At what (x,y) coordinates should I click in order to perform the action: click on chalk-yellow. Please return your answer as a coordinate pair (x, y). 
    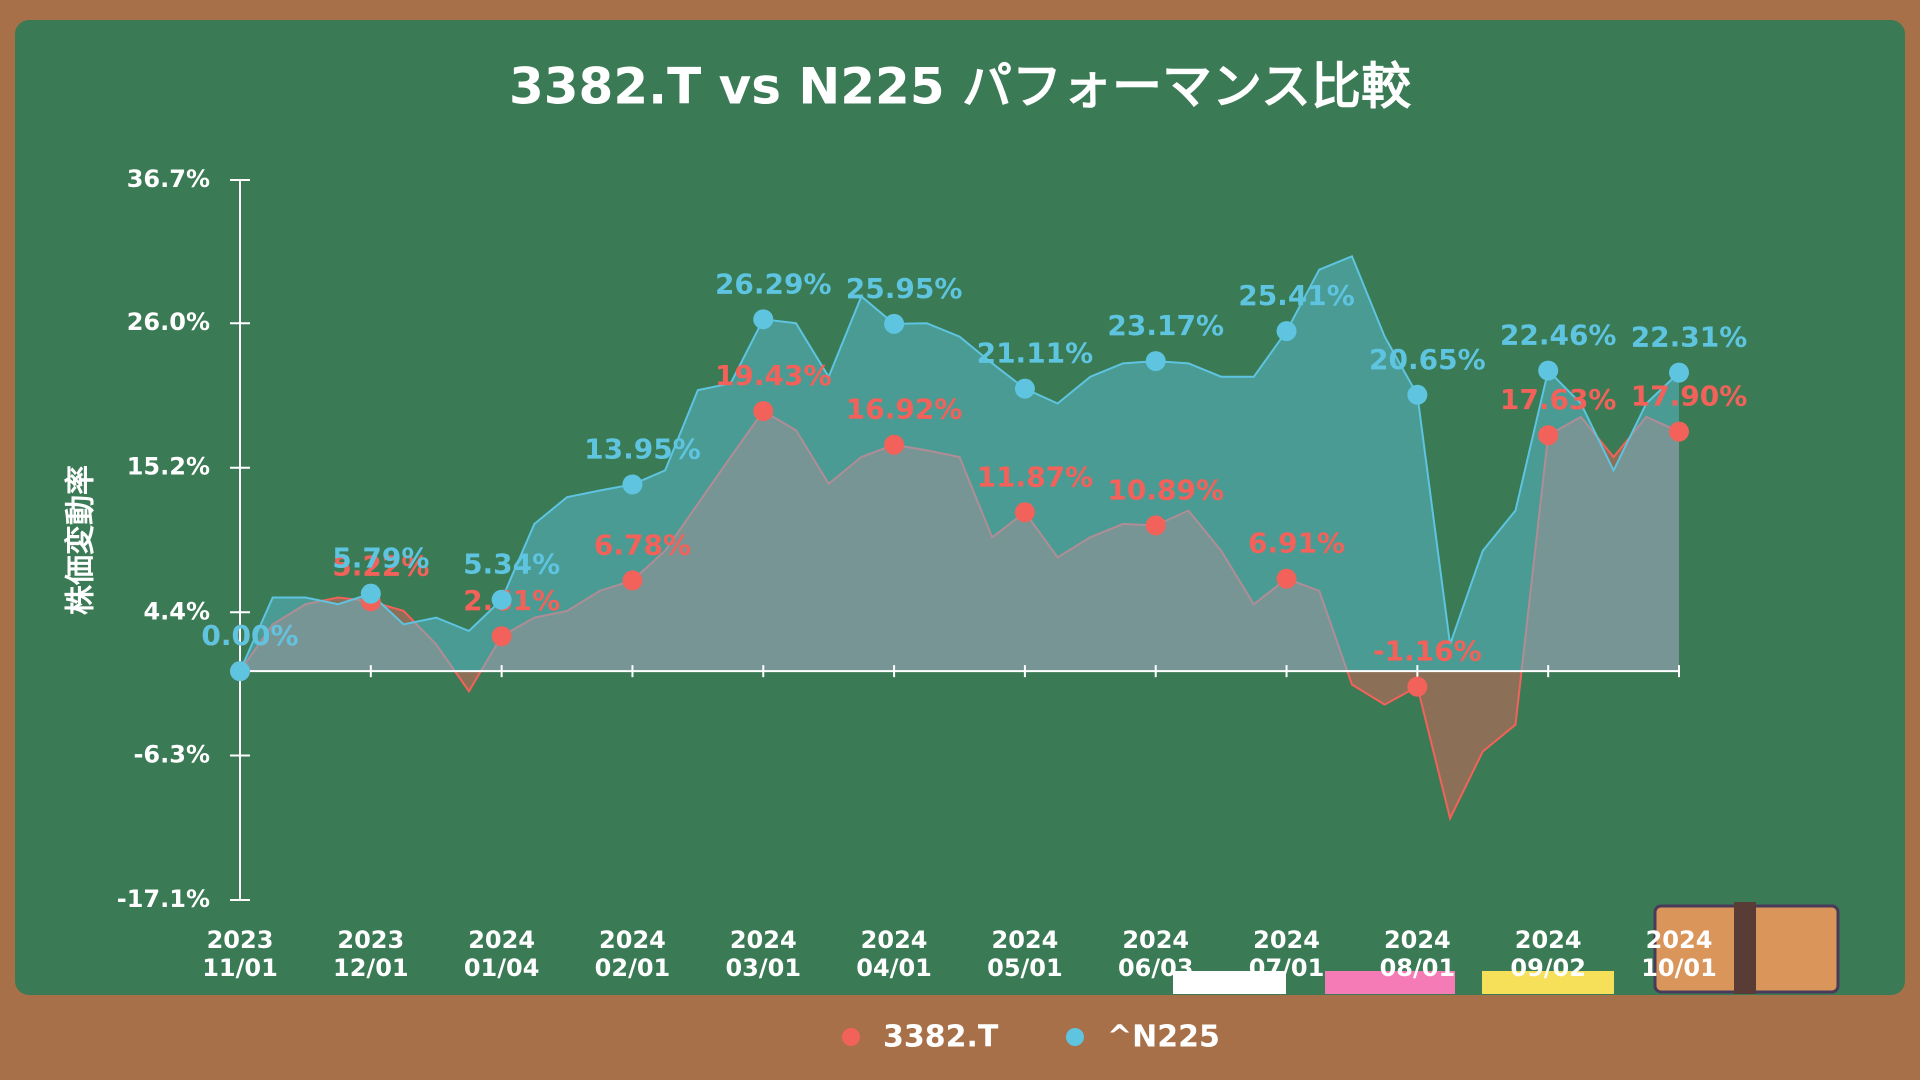
    Looking at the image, I should click on (1548, 982).